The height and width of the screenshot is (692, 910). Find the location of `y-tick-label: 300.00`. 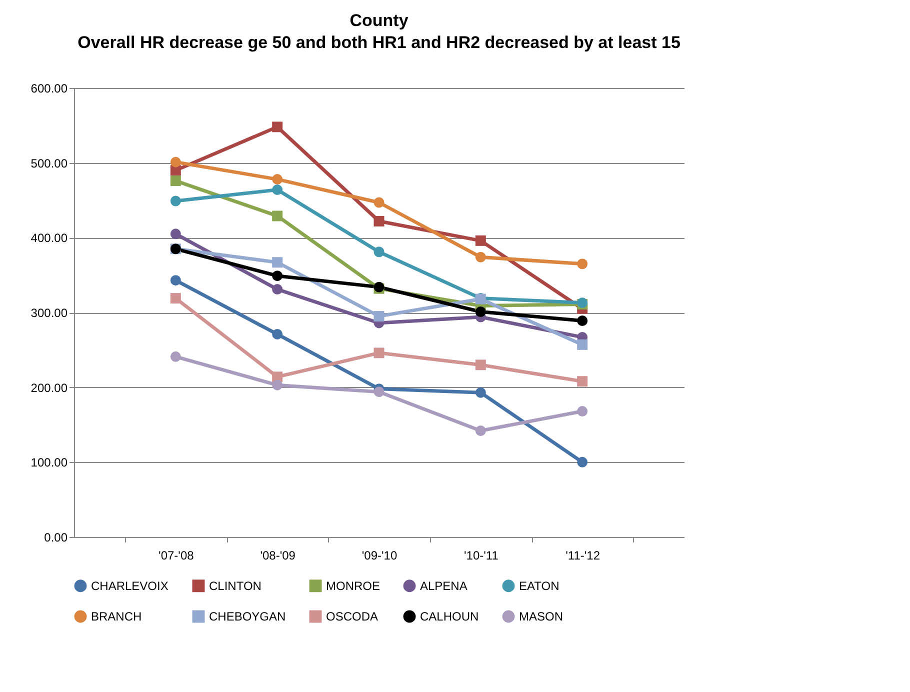

y-tick-label: 300.00 is located at coordinates (49, 313).